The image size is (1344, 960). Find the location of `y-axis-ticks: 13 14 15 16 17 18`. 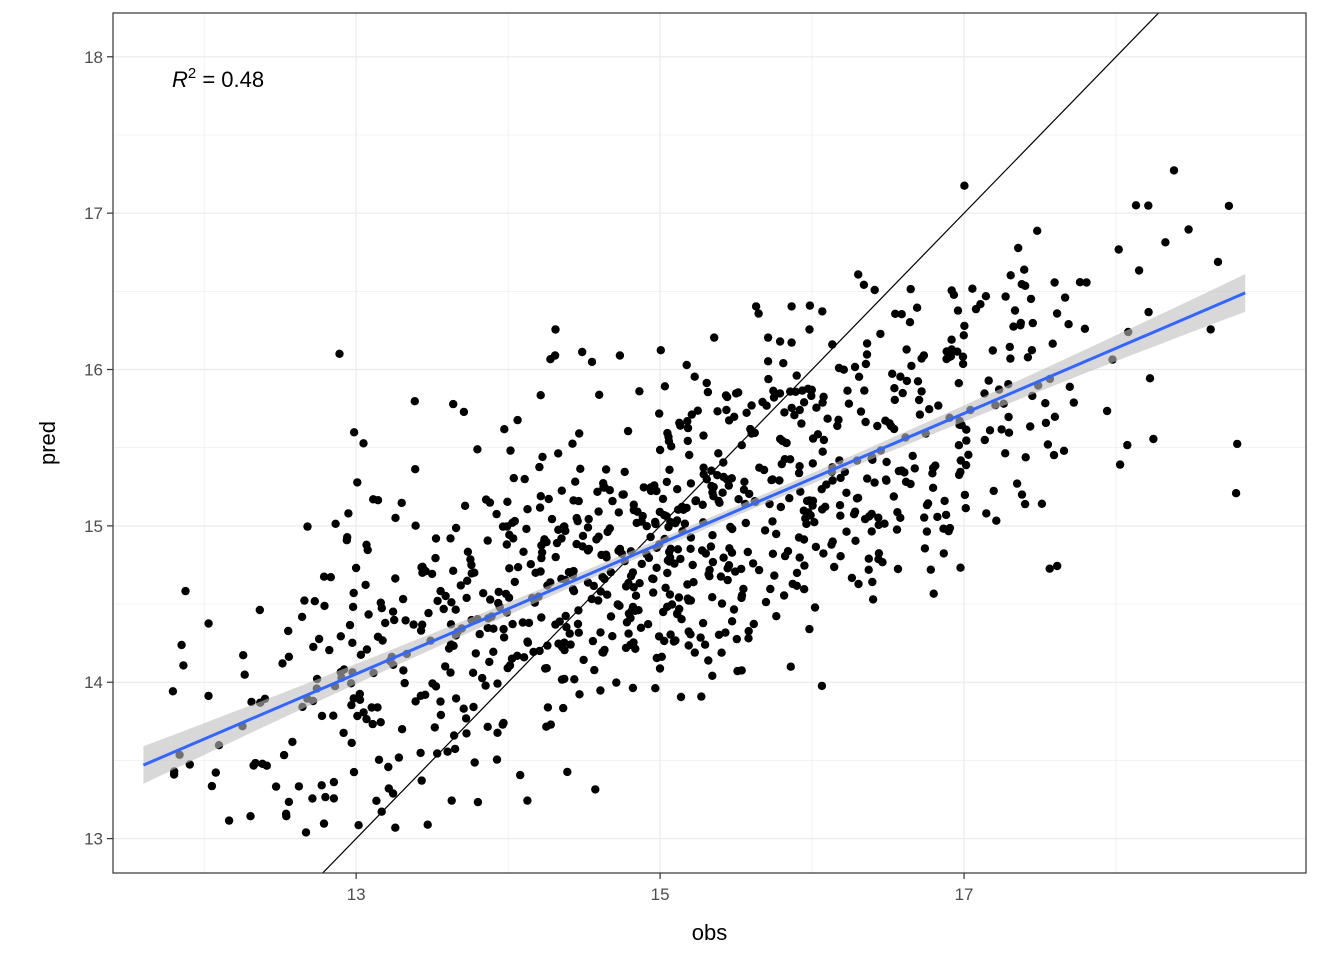

y-axis-ticks: 13 14 15 16 17 18 is located at coordinates (98, 448).